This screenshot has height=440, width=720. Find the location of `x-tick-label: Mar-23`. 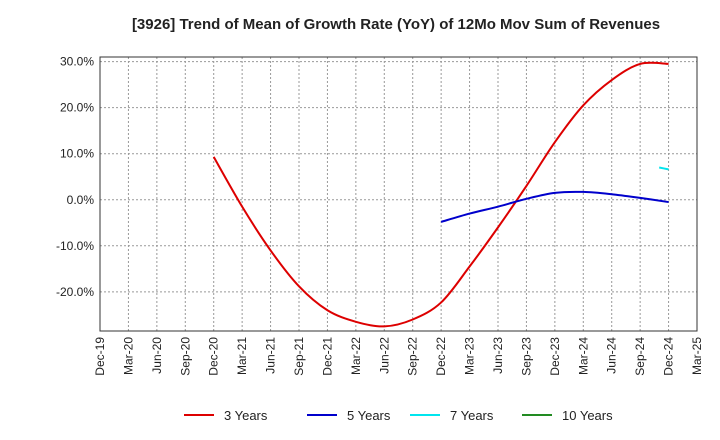

x-tick-label: Mar-23 is located at coordinates (470, 356).